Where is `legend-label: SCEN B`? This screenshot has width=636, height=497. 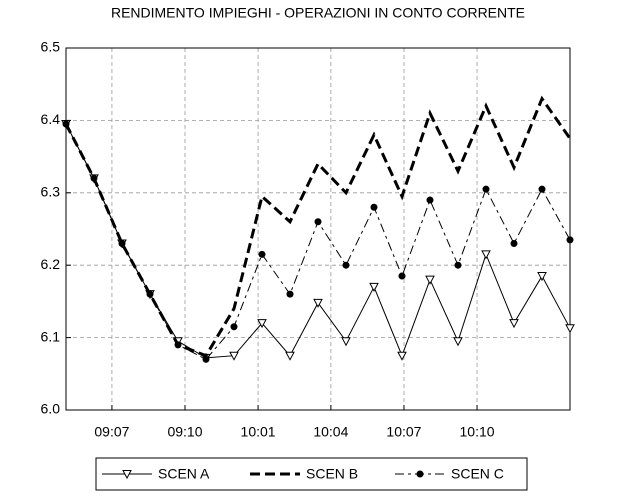
legend-label: SCEN B is located at coordinates (332, 474).